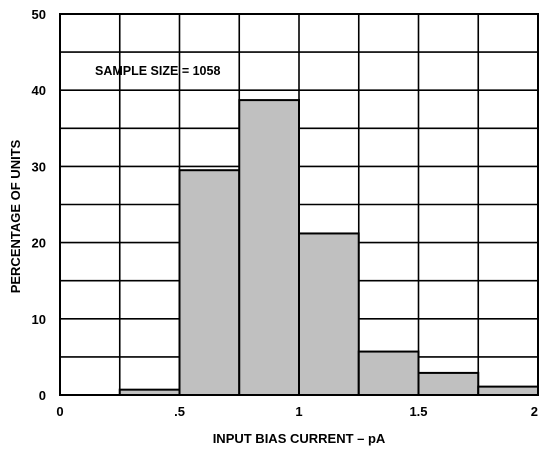  What do you see at coordinates (39, 205) in the screenshot?
I see `y-tick-labels: 0 10 20 30 40 50` at bounding box center [39, 205].